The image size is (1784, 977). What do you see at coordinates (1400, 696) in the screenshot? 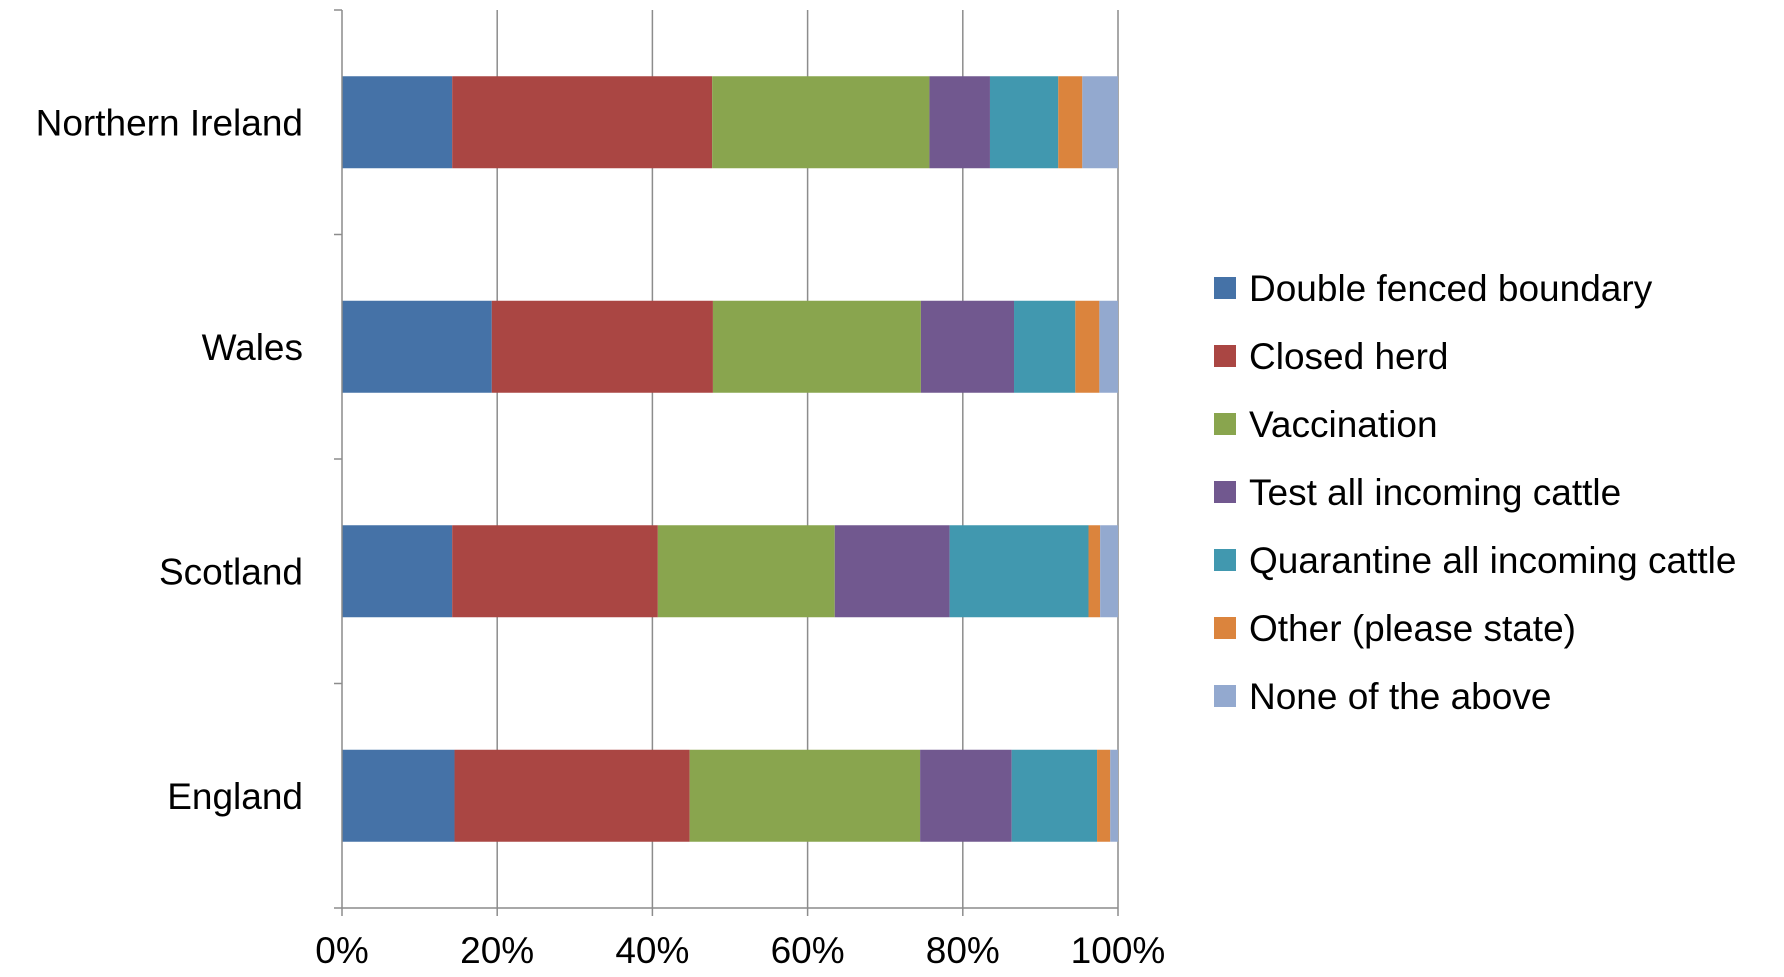
I see `legend-label: None of the above` at bounding box center [1400, 696].